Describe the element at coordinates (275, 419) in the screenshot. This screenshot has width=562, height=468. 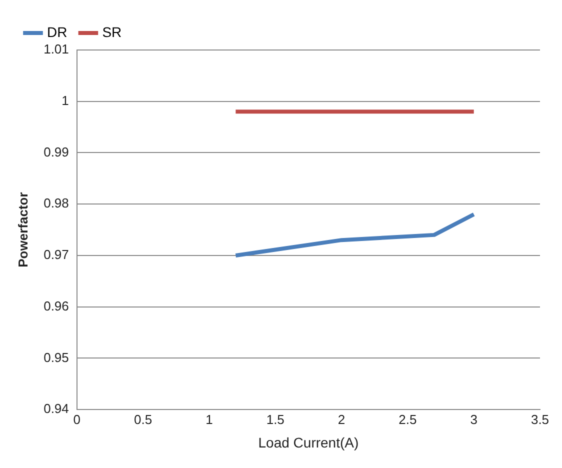
I see `x-tick-label: 1.5` at that location.